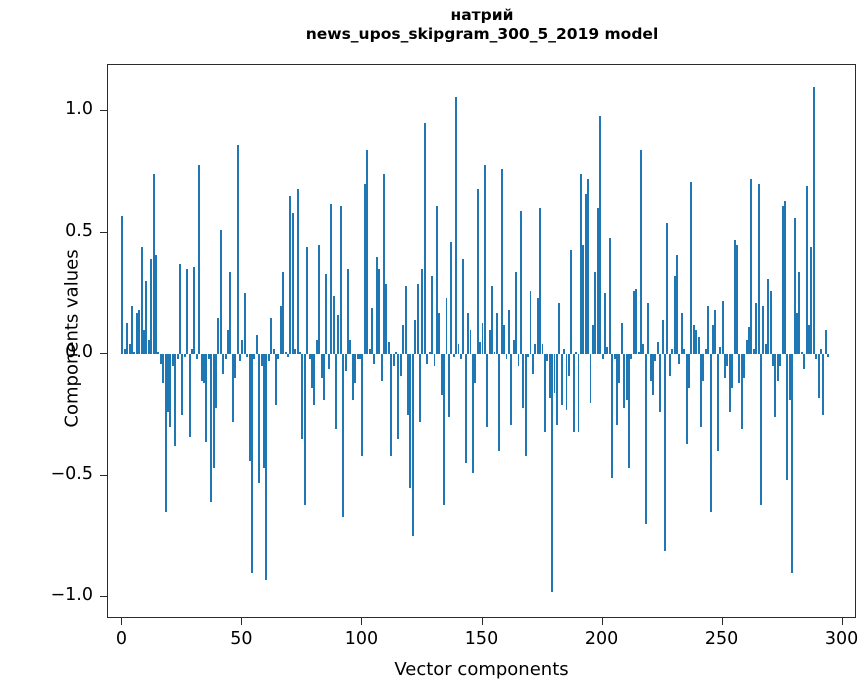 The image size is (867, 696). What do you see at coordinates (361, 639) in the screenshot?
I see `x-tick-label: 100` at bounding box center [361, 639].